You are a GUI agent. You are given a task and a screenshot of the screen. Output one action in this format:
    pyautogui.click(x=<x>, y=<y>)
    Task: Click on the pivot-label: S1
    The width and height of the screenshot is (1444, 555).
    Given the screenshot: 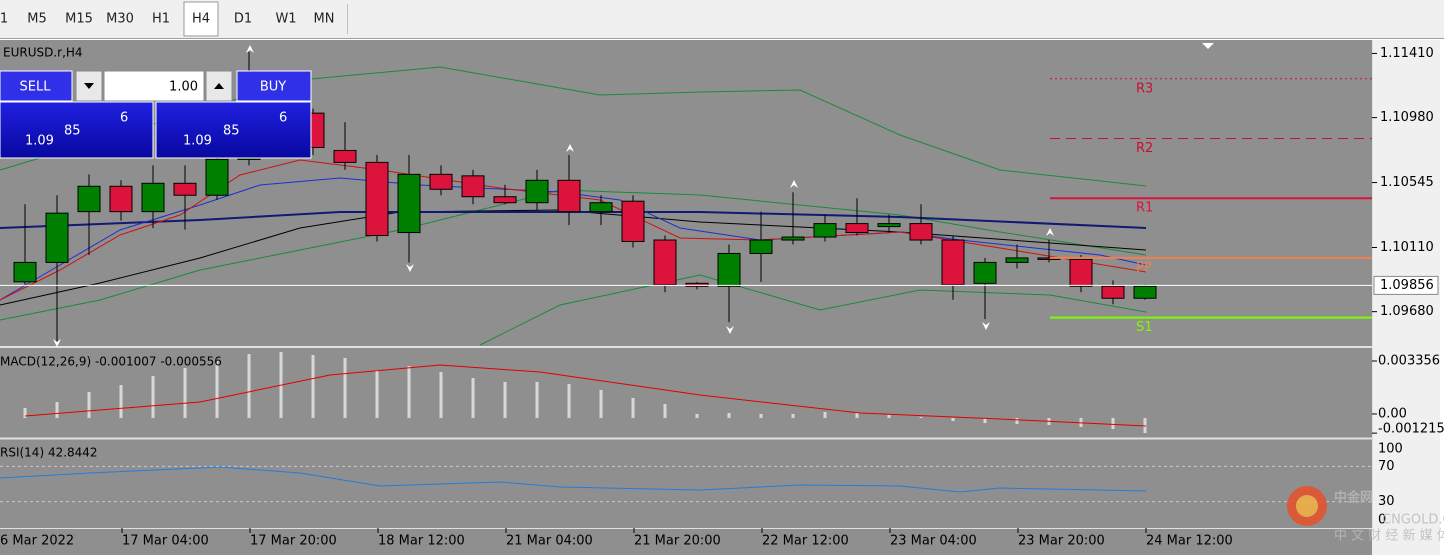 What is the action you would take?
    pyautogui.click(x=1144, y=327)
    